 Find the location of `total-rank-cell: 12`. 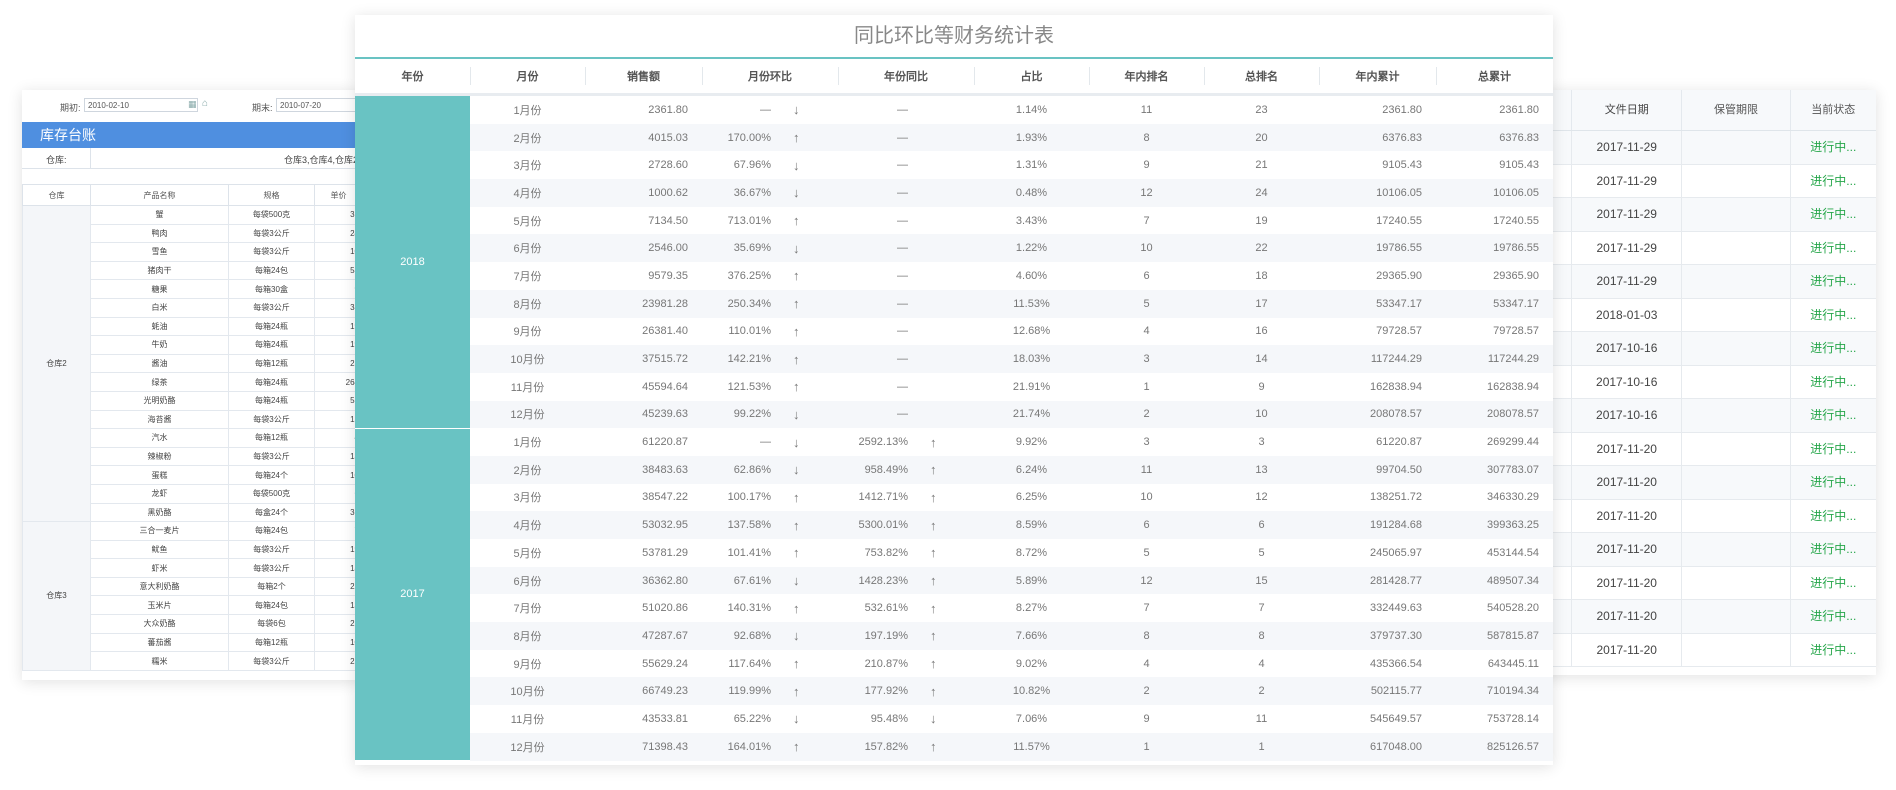

total-rank-cell: 12 is located at coordinates (1261, 497).